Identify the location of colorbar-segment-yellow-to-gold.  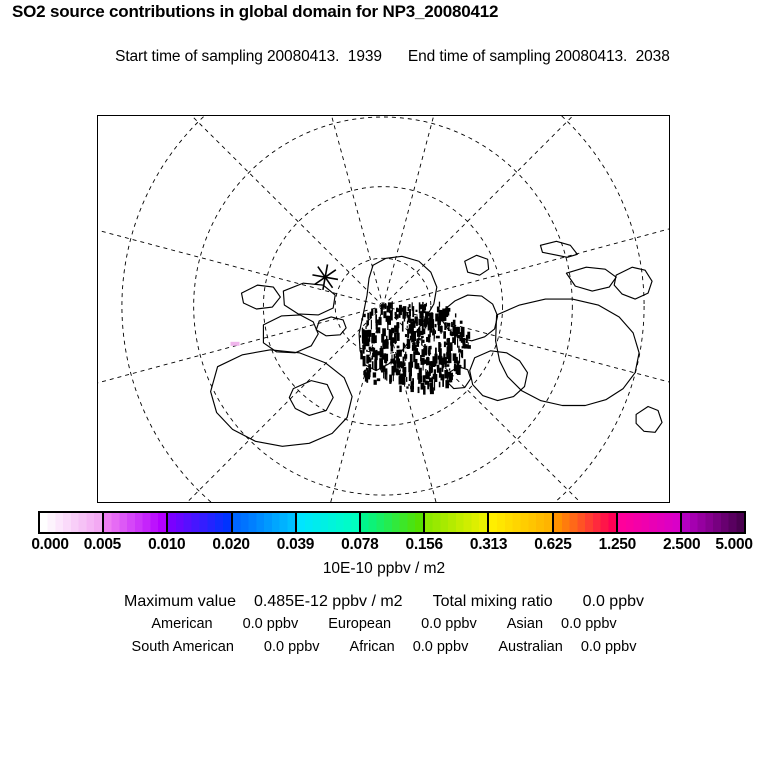
(521, 522).